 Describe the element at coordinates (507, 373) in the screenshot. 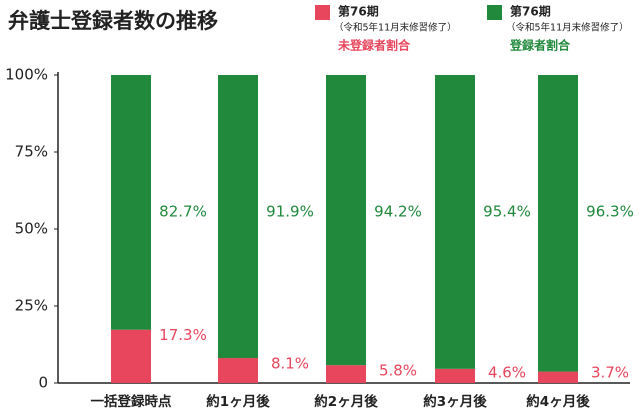

I see `value-label: 4.6%` at that location.